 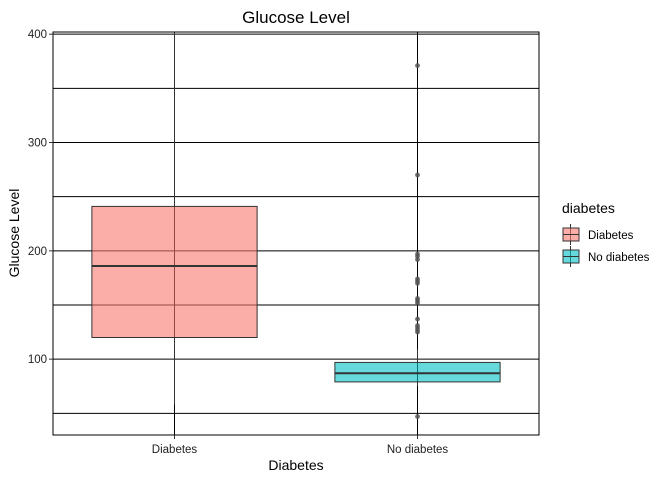 I want to click on y-tick-label: 300, so click(x=37, y=144).